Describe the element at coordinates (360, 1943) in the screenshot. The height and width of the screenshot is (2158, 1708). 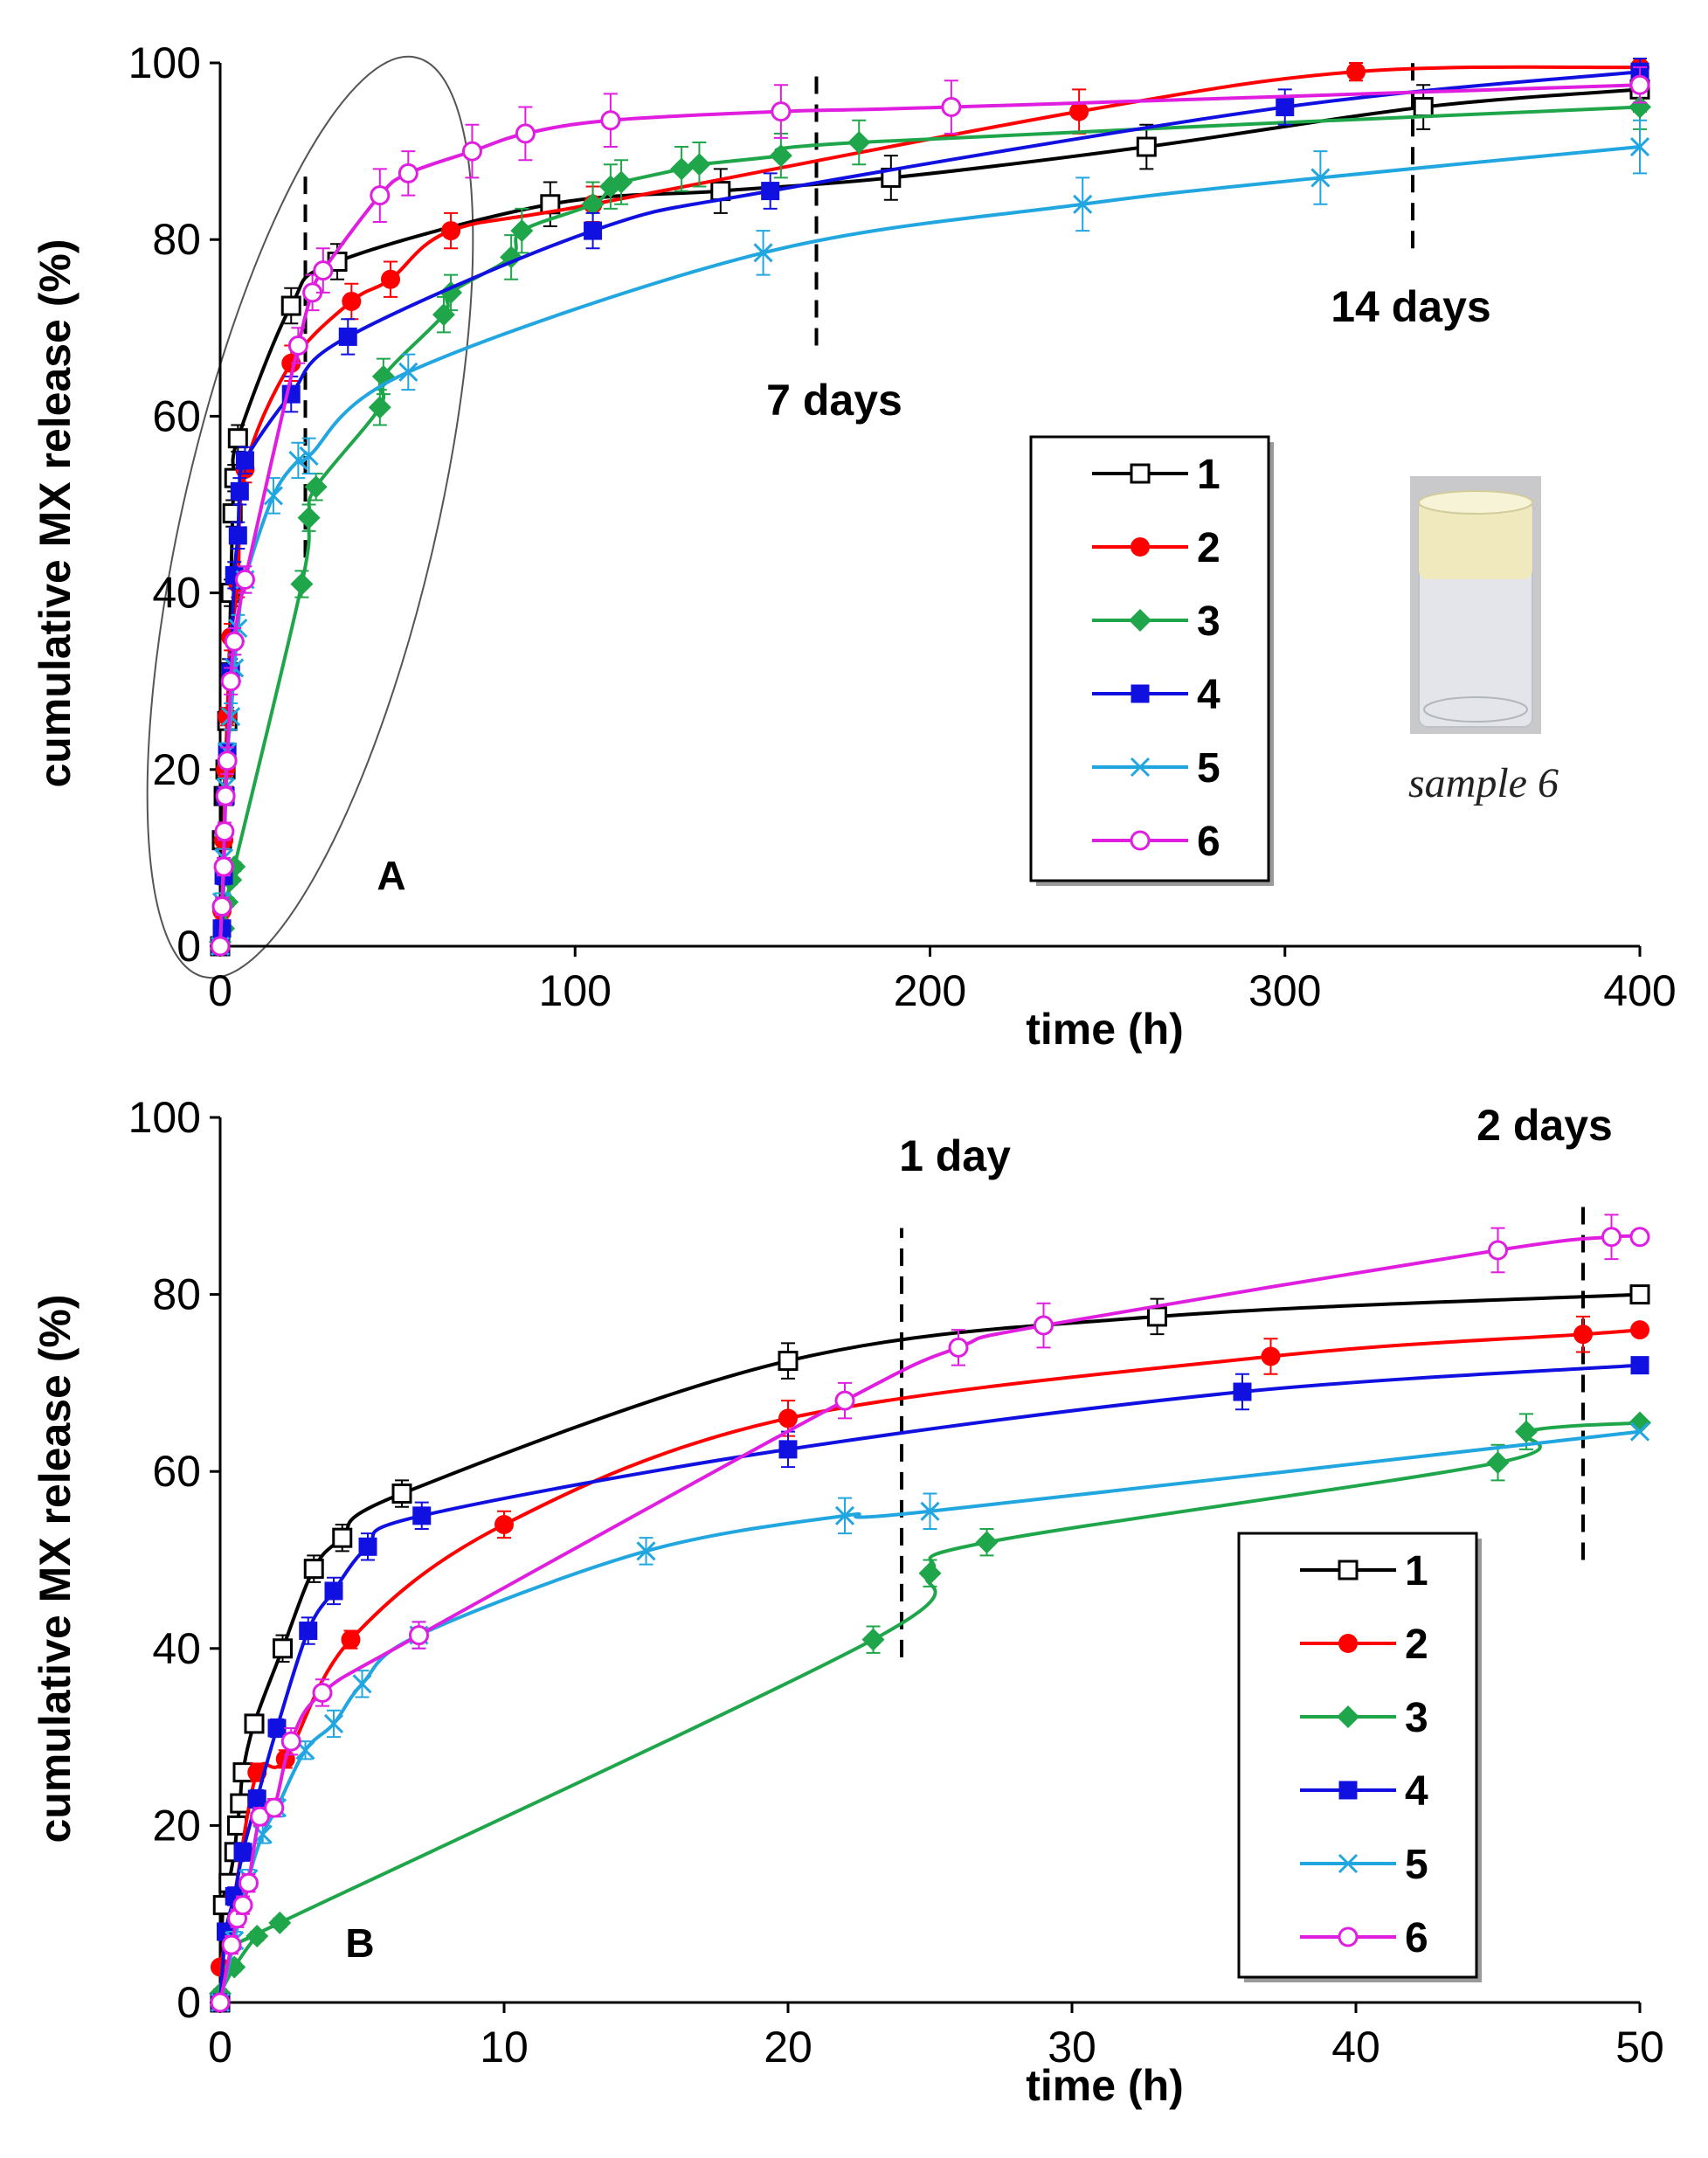
I see `panel-tag: B` at that location.